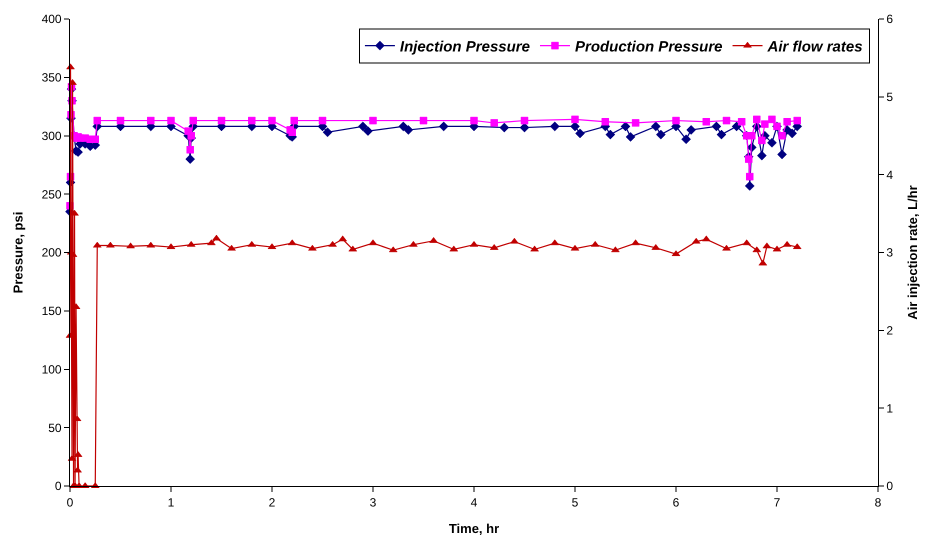  What do you see at coordinates (648, 47) in the screenshot?
I see `legend-label: Production Pressure` at bounding box center [648, 47].